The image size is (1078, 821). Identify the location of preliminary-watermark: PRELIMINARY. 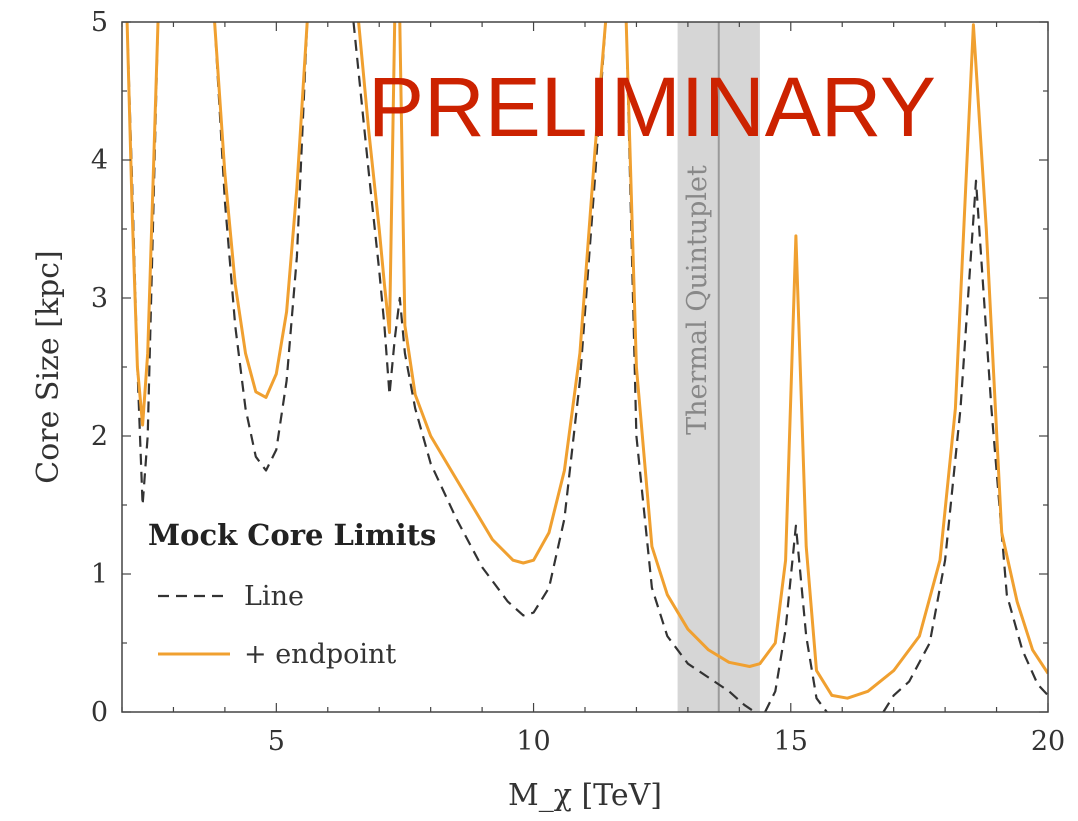
(652, 107).